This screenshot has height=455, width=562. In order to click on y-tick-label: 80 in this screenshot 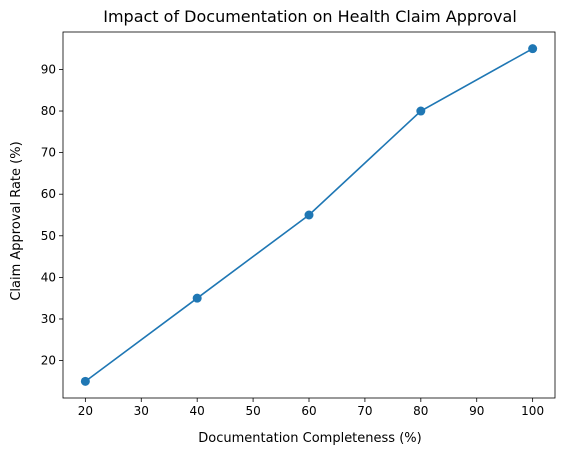, I will do `click(48, 111)`.